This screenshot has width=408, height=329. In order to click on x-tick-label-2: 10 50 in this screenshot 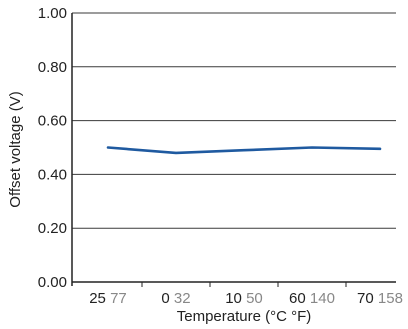, I will do `click(244, 298)`.